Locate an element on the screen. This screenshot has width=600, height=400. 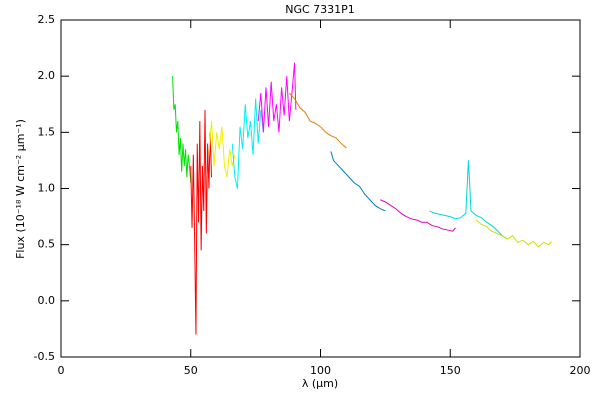
x-tick-label: 0 is located at coordinates (61, 370).